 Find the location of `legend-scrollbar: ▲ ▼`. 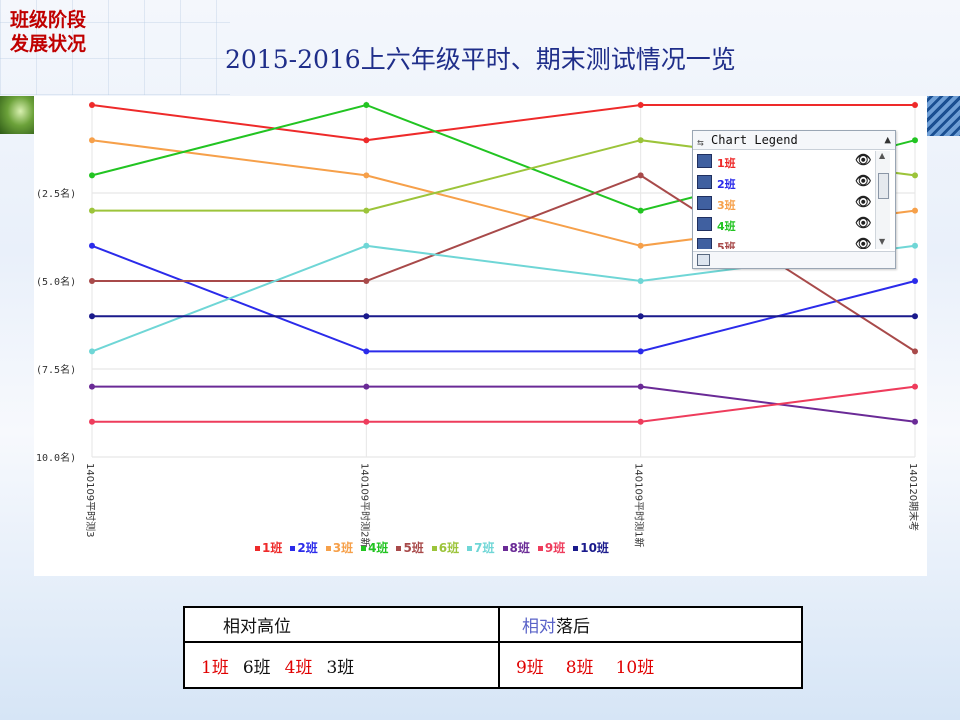

legend-scrollbar: ▲ ▼ is located at coordinates (882, 200).